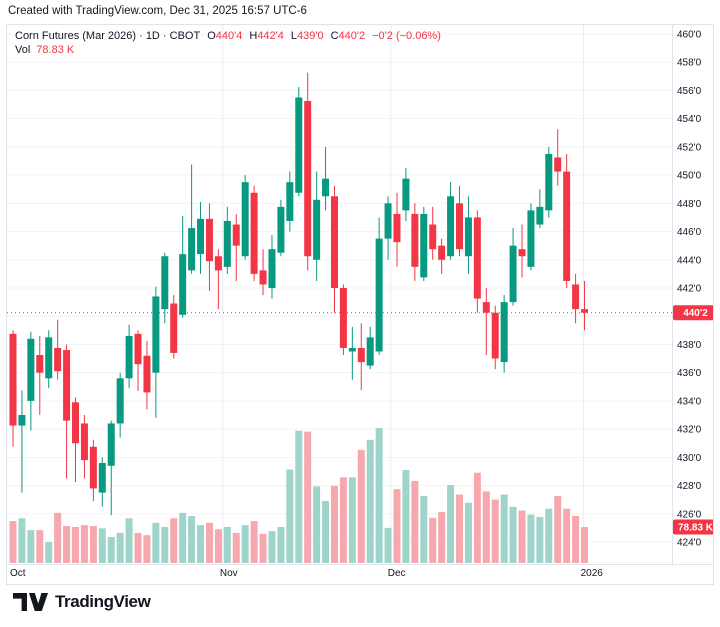 This screenshot has width=720, height=627. I want to click on footer: TradingView, so click(82, 602).